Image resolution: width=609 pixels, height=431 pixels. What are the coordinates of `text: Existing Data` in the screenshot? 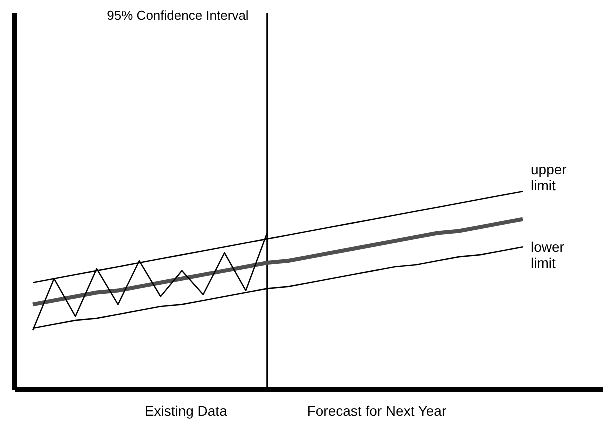 It's located at (186, 411).